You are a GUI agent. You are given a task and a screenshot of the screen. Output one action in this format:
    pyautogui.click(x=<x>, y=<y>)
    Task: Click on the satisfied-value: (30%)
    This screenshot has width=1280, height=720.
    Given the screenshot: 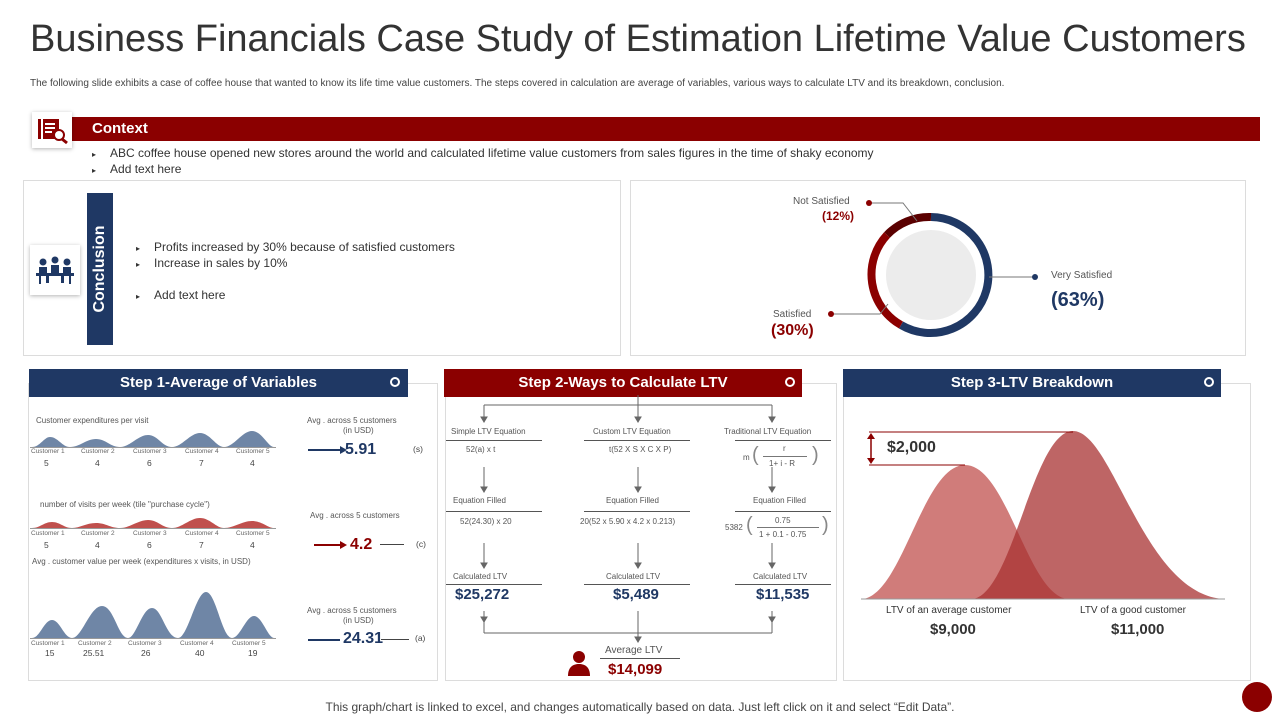 What is the action you would take?
    pyautogui.click(x=792, y=330)
    